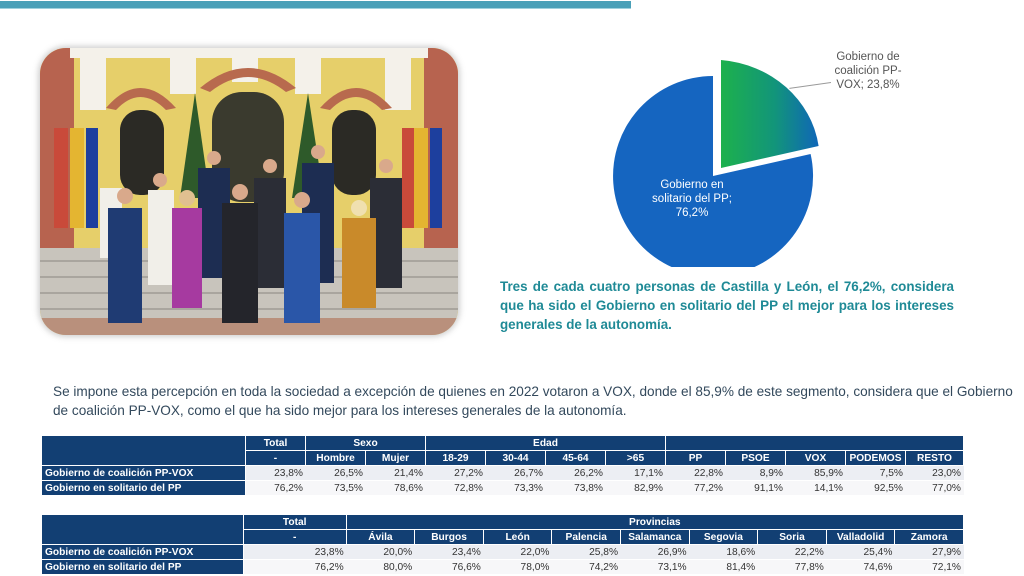 The width and height of the screenshot is (1024, 576). I want to click on table-cell: 73,5%, so click(336, 488).